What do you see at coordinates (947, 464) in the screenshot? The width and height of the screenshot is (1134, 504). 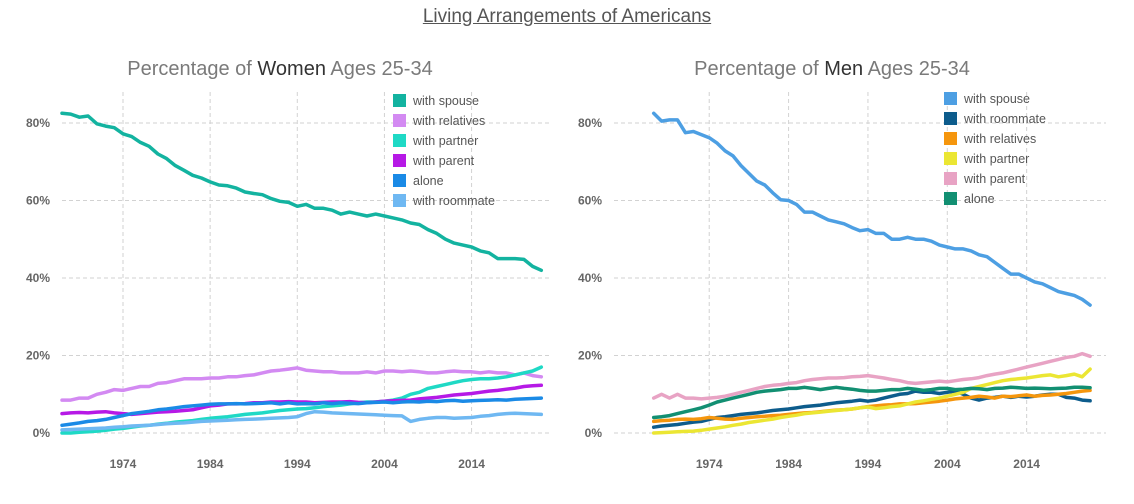 I see `men-x-tick-label: 2004` at bounding box center [947, 464].